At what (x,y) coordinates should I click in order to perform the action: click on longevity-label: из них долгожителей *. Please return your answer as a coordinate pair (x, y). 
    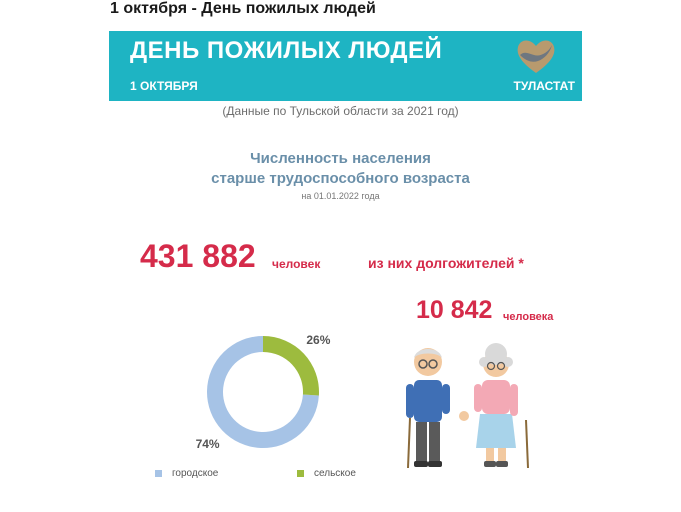
    Looking at the image, I should click on (446, 263).